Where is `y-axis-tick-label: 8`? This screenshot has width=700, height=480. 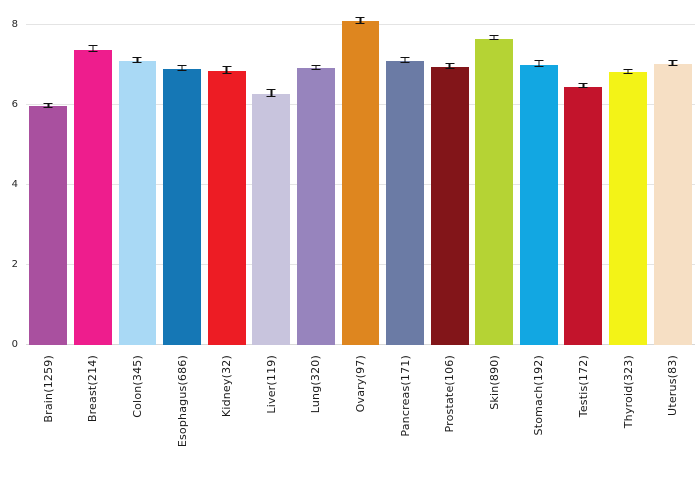 y-axis-tick-label: 8 is located at coordinates (14, 24).